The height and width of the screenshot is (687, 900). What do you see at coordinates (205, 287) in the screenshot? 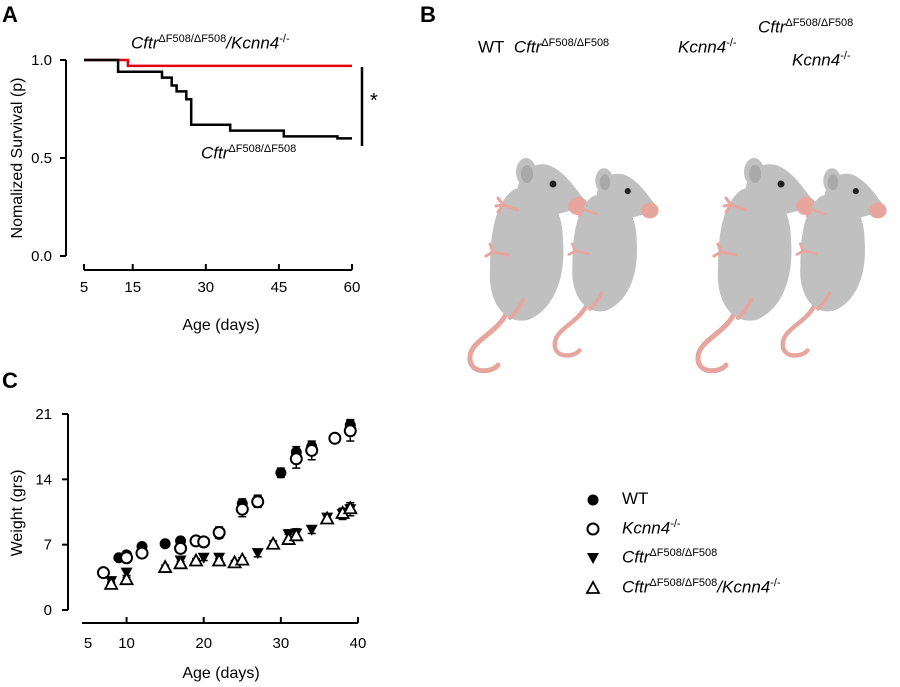
I see `survival-xtick-label: 30` at bounding box center [205, 287].